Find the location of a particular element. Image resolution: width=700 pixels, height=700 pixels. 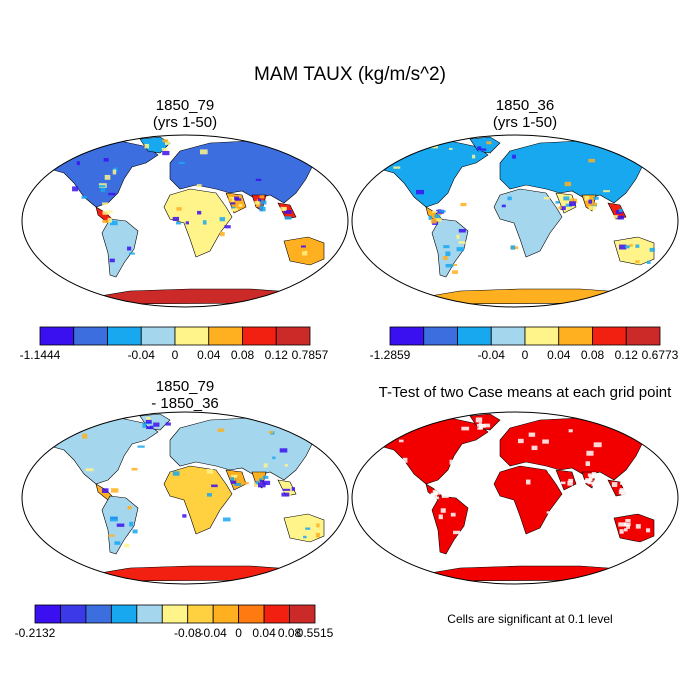

figure-title: MAM TAUX (kg/m/s^2) is located at coordinates (350, 74).